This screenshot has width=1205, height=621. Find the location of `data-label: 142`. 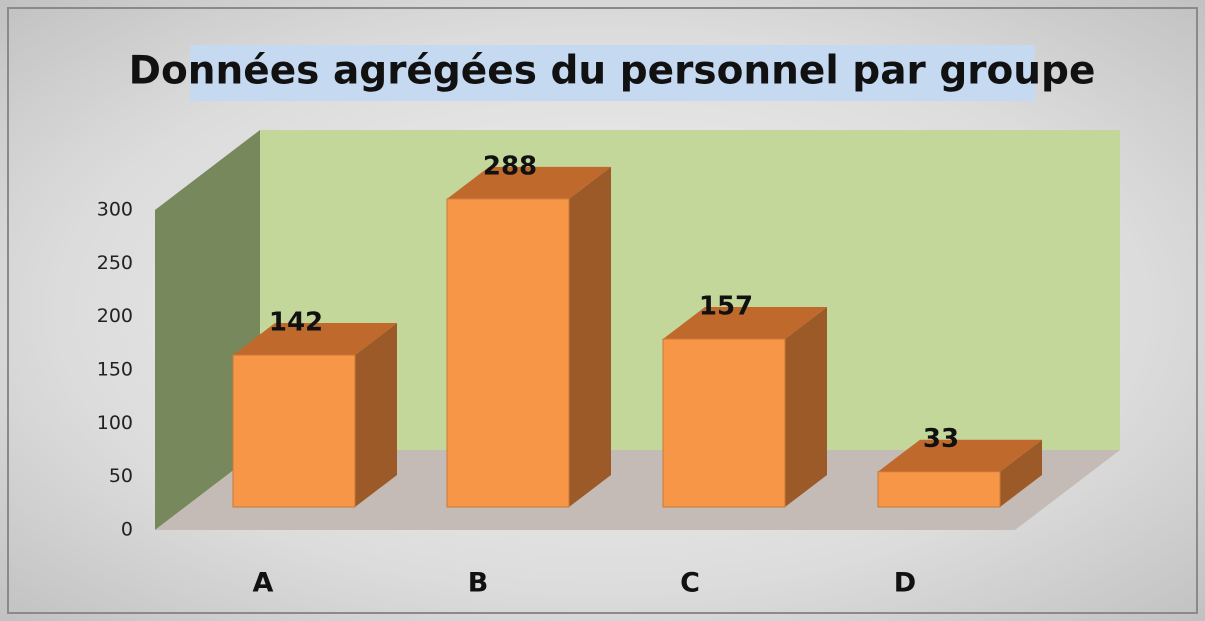

data-label: 142 is located at coordinates (296, 323).